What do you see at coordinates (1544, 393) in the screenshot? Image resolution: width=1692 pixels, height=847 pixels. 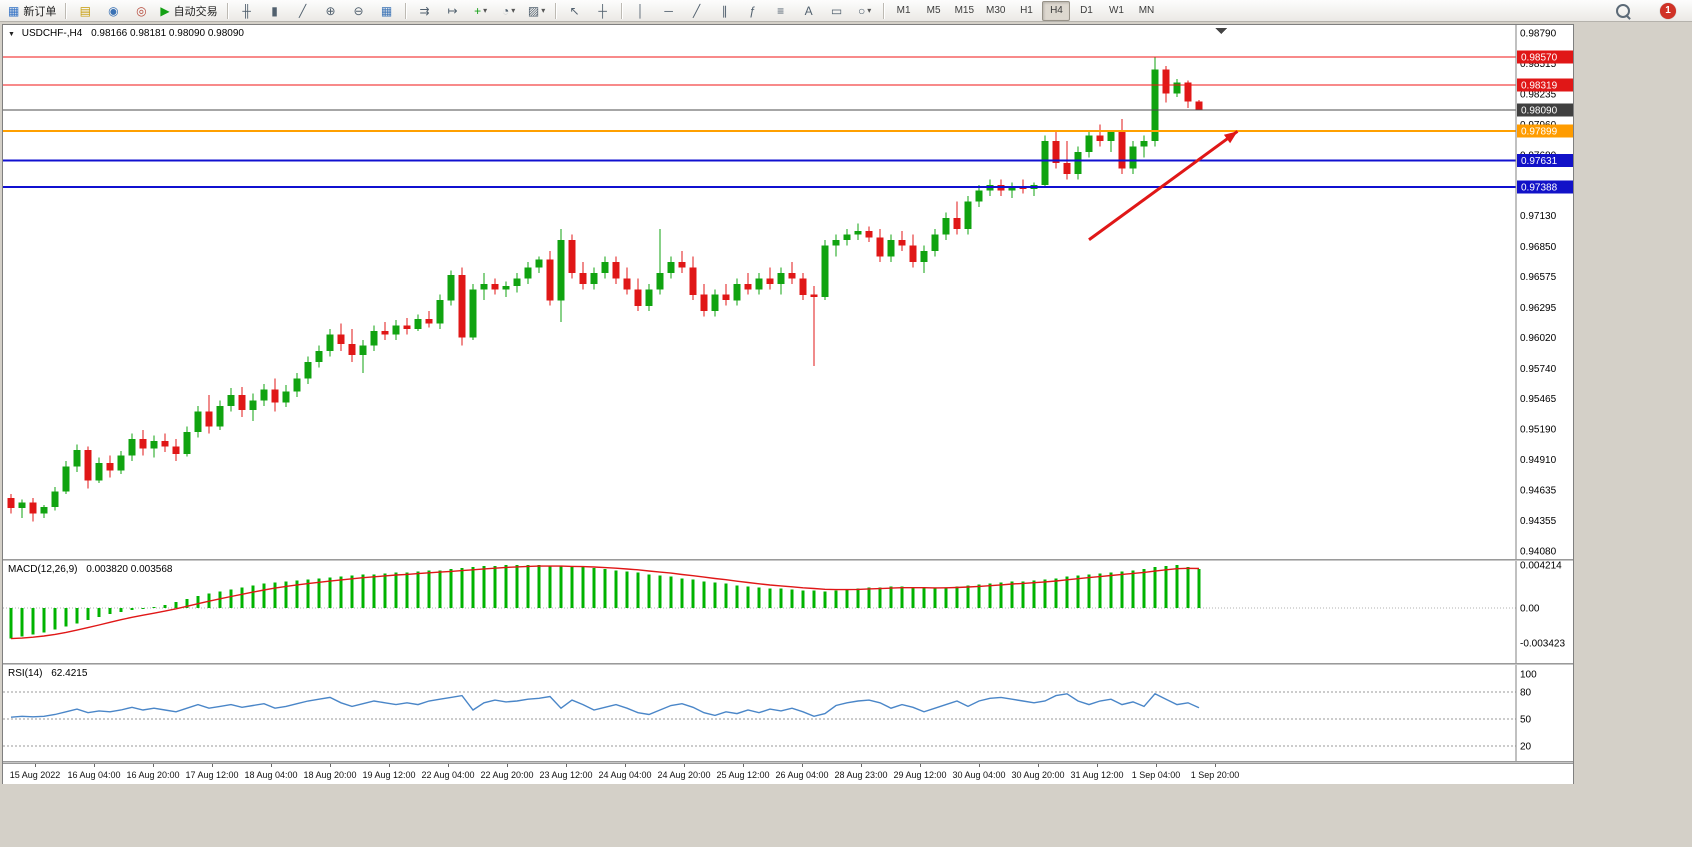 I see `price-axis` at bounding box center [1544, 393].